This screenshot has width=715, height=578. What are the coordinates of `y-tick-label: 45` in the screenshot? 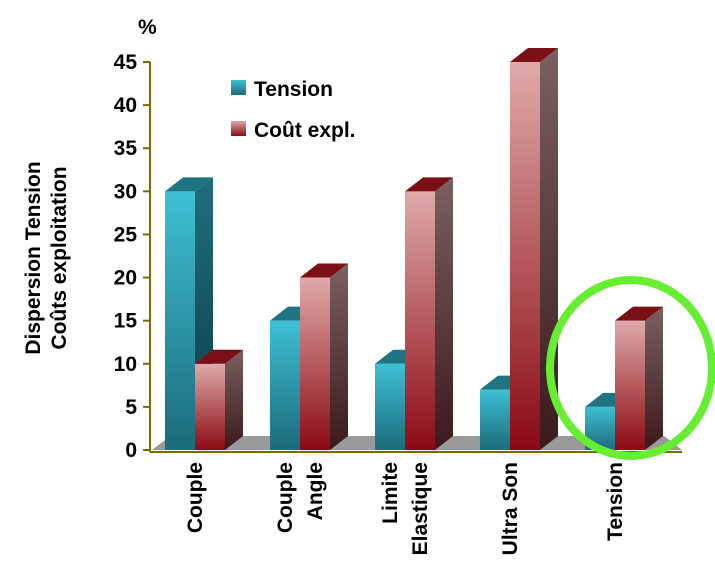 It's located at (126, 62).